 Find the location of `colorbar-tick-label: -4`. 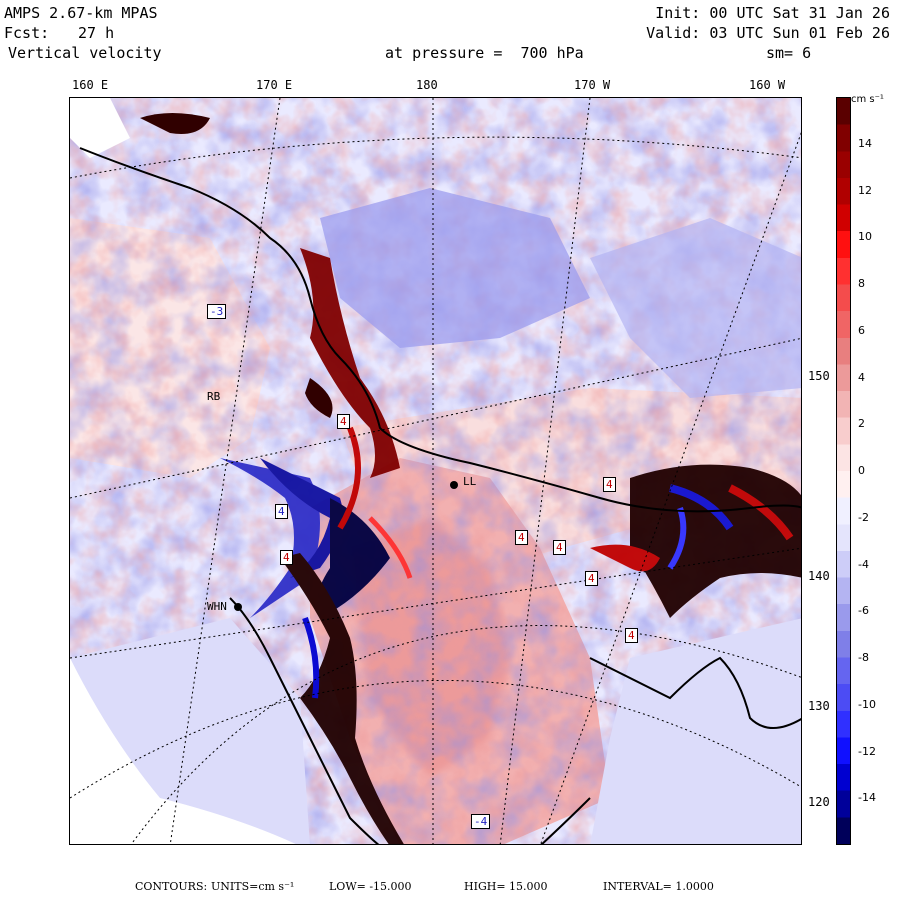

colorbar-tick-label: -4 is located at coordinates (863, 564).